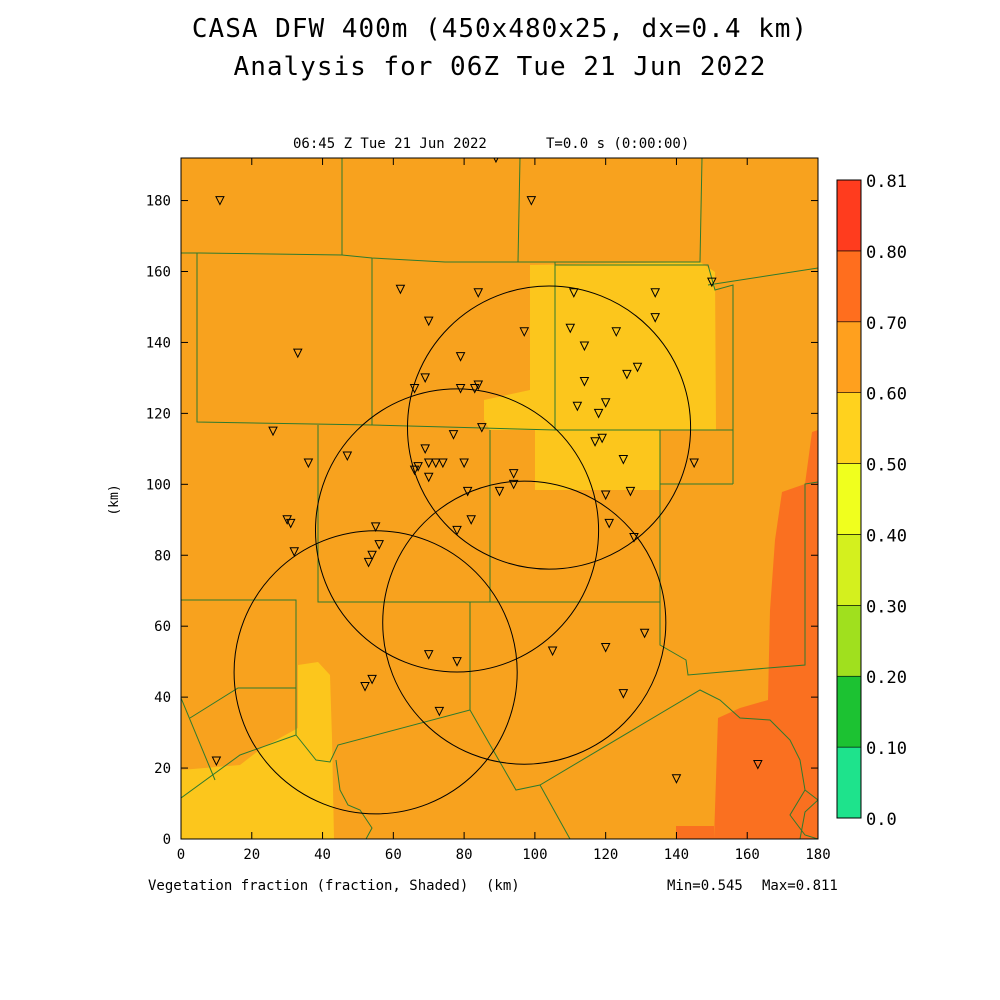 The width and height of the screenshot is (1000, 1000). I want to click on y-tick-label: 140, so click(158, 343).